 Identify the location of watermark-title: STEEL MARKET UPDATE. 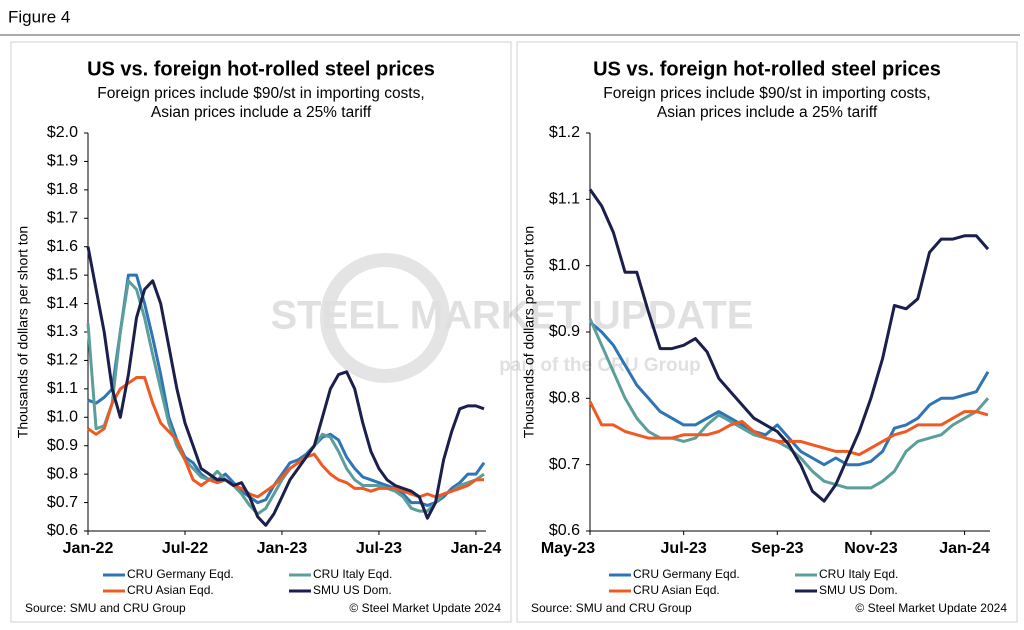
(512, 316).